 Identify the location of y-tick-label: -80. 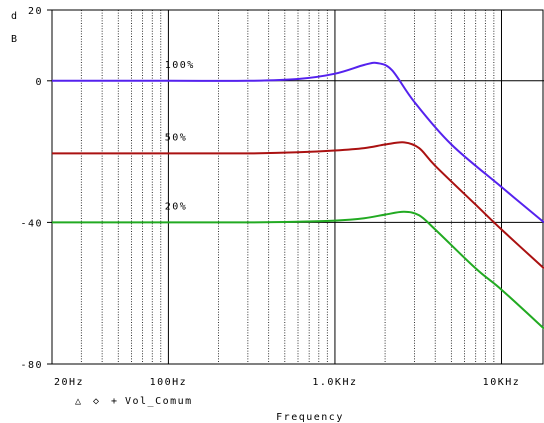
(31, 365).